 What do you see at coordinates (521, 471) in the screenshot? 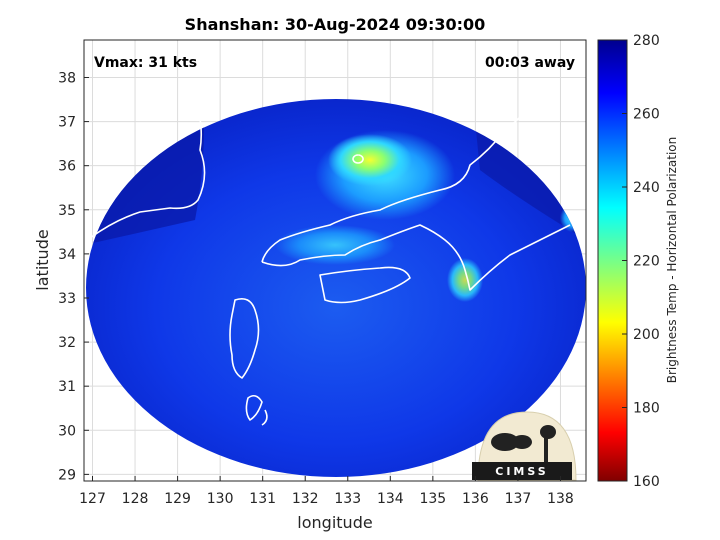
I see `cimss-logo-text: CIMSS` at bounding box center [521, 471].